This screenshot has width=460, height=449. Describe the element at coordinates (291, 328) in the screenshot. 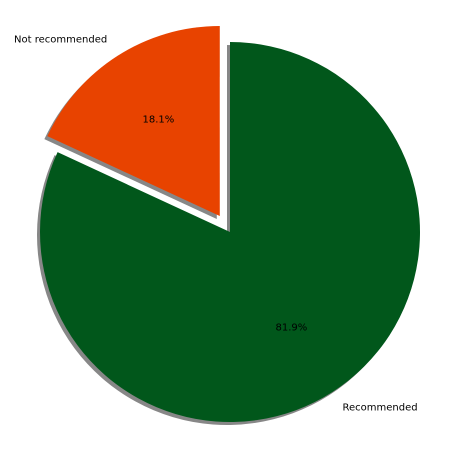

I see `slice-pct-label-recommended: 81.9%` at that location.